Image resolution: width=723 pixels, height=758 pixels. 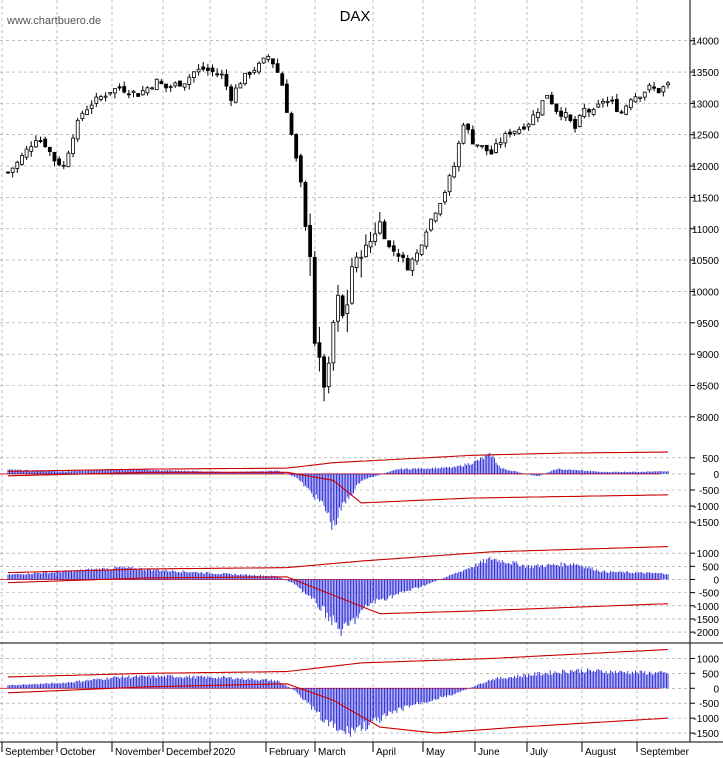 I want to click on y-tick-label: 11000, so click(x=706, y=230).